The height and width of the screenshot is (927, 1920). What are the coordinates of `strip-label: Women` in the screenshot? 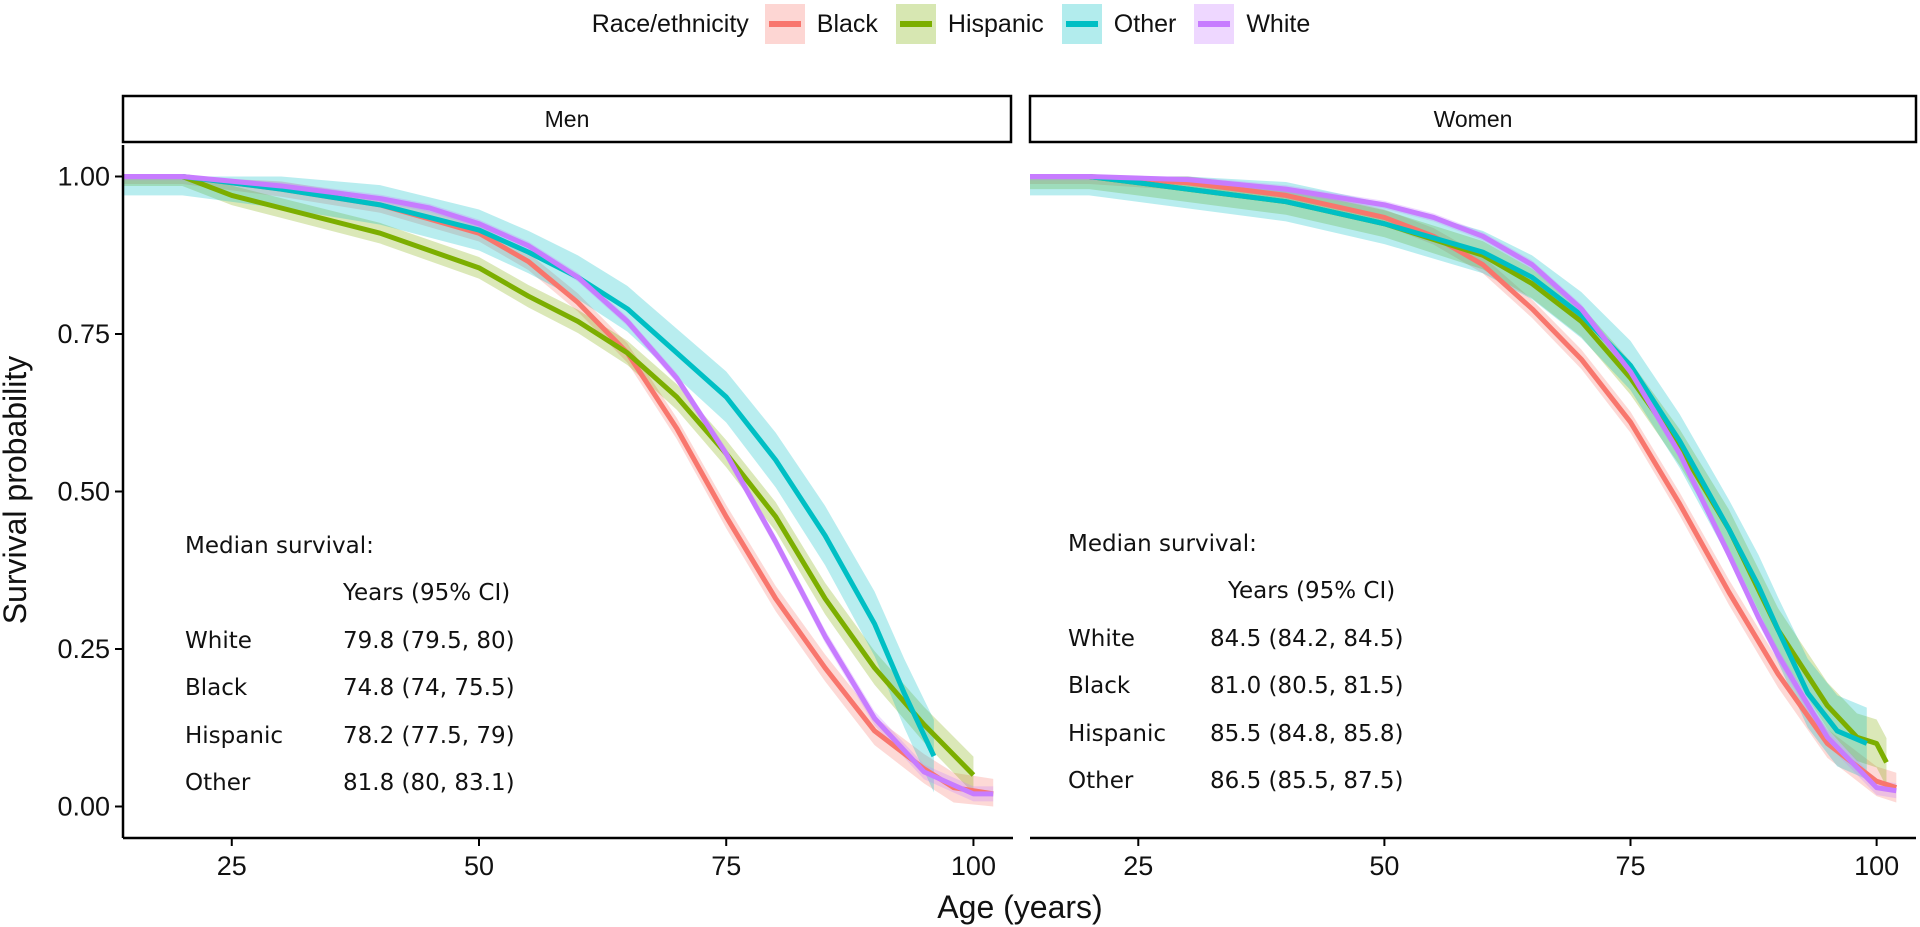 It's located at (1473, 119).